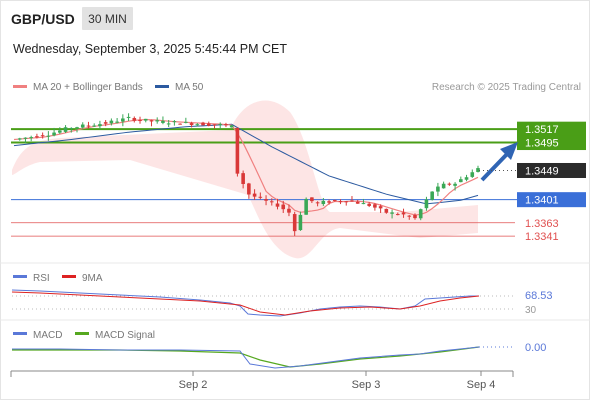 The image size is (590, 400). I want to click on x-tick-label-sep3: Sep 3, so click(366, 385).